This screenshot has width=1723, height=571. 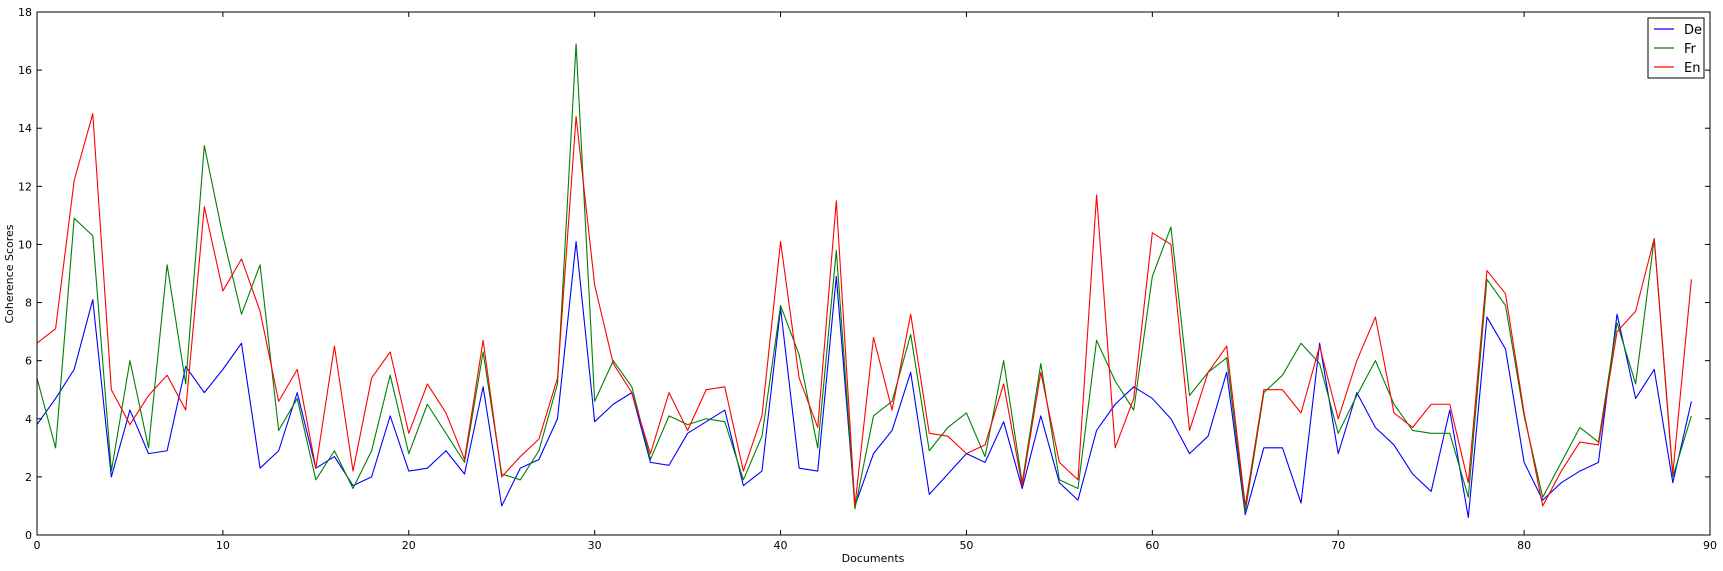 I want to click on x-tick-label: 20, so click(x=409, y=545).